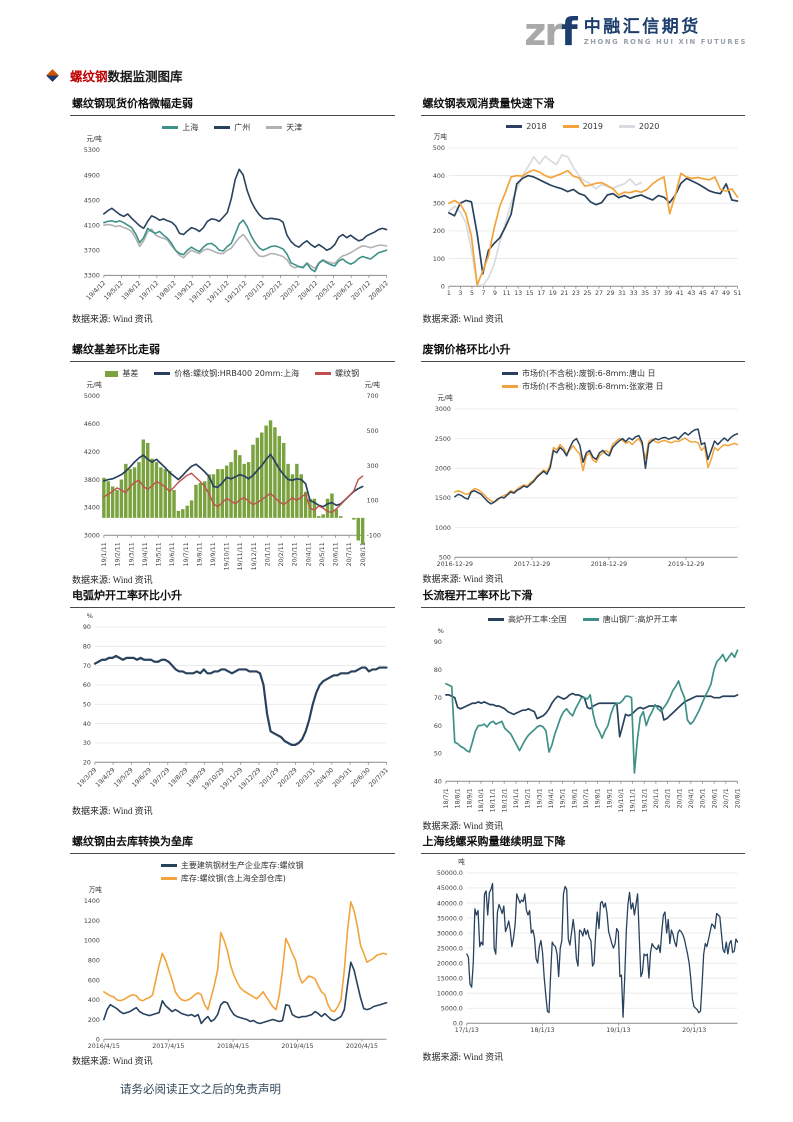 The image size is (793, 1122). Describe the element at coordinates (267, 554) in the screenshot. I see `svg-text: 20/1/11` at that location.